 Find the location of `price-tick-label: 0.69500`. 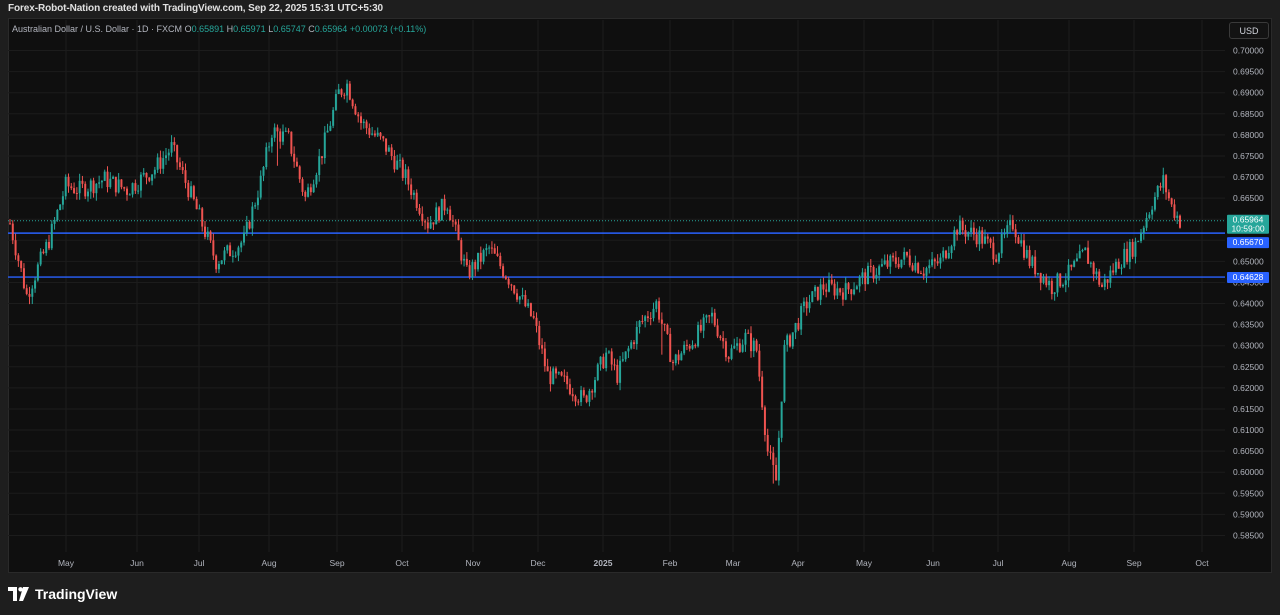

price-tick-label: 0.69500 is located at coordinates (1248, 72).